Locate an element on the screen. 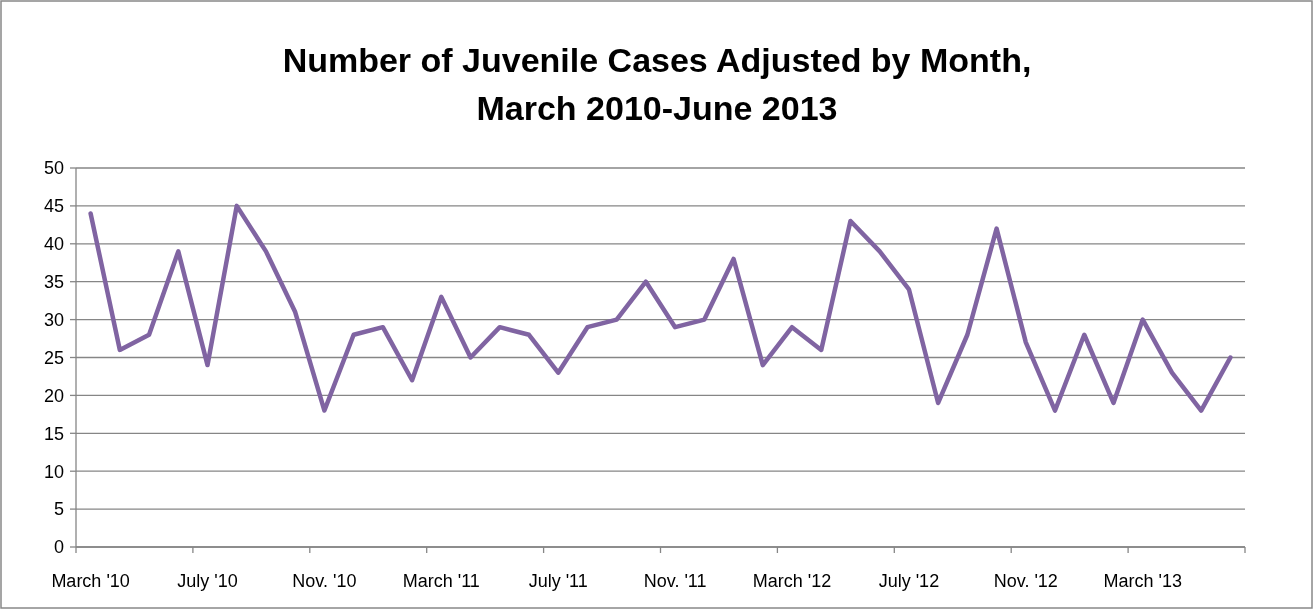 The width and height of the screenshot is (1313, 609). y-tick-label: 15 is located at coordinates (53, 433).